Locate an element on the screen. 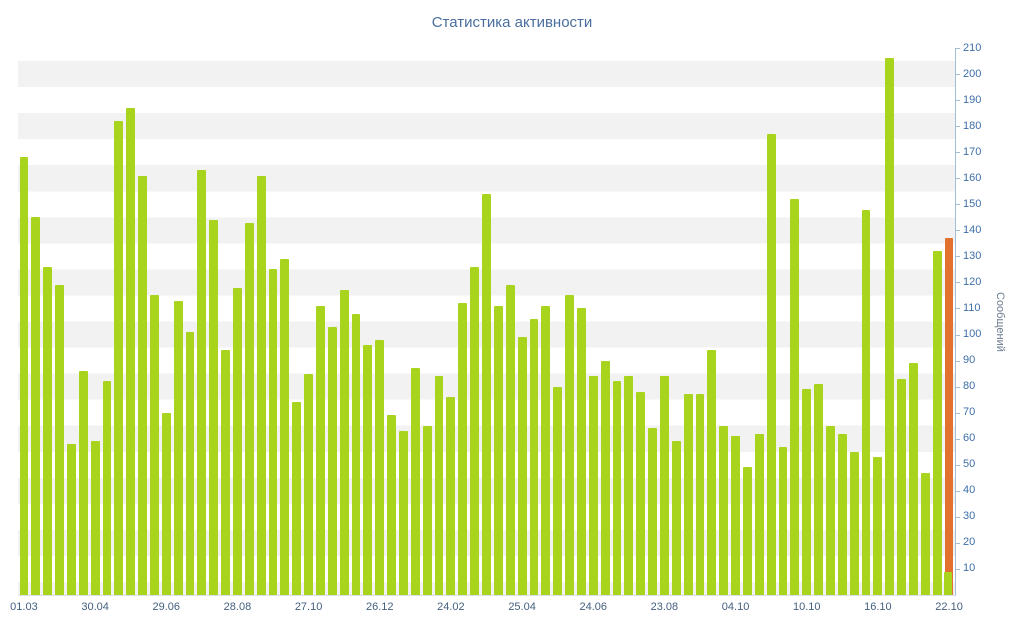  y-tick-label: 120 is located at coordinates (972, 281).